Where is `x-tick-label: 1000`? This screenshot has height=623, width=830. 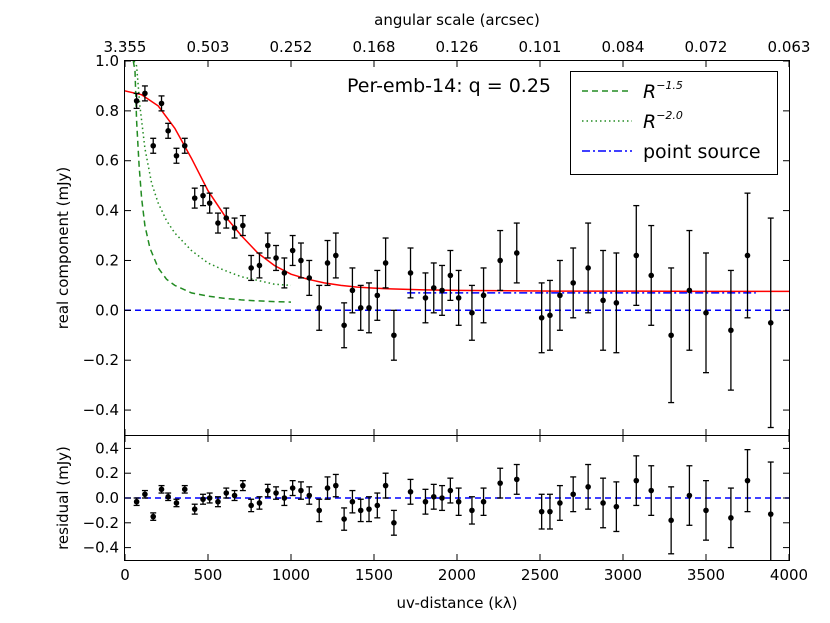 x-tick-label: 1000 is located at coordinates (291, 575).